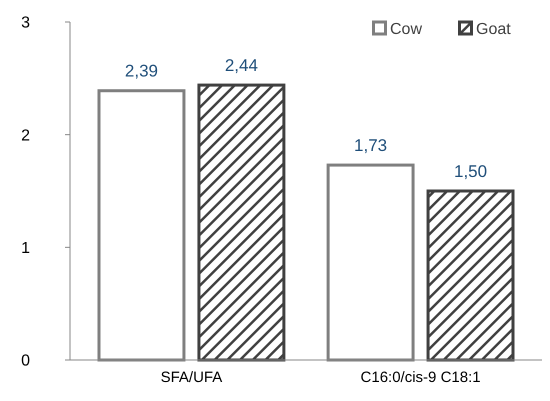  I want to click on legend-label: Cow, so click(406, 29).